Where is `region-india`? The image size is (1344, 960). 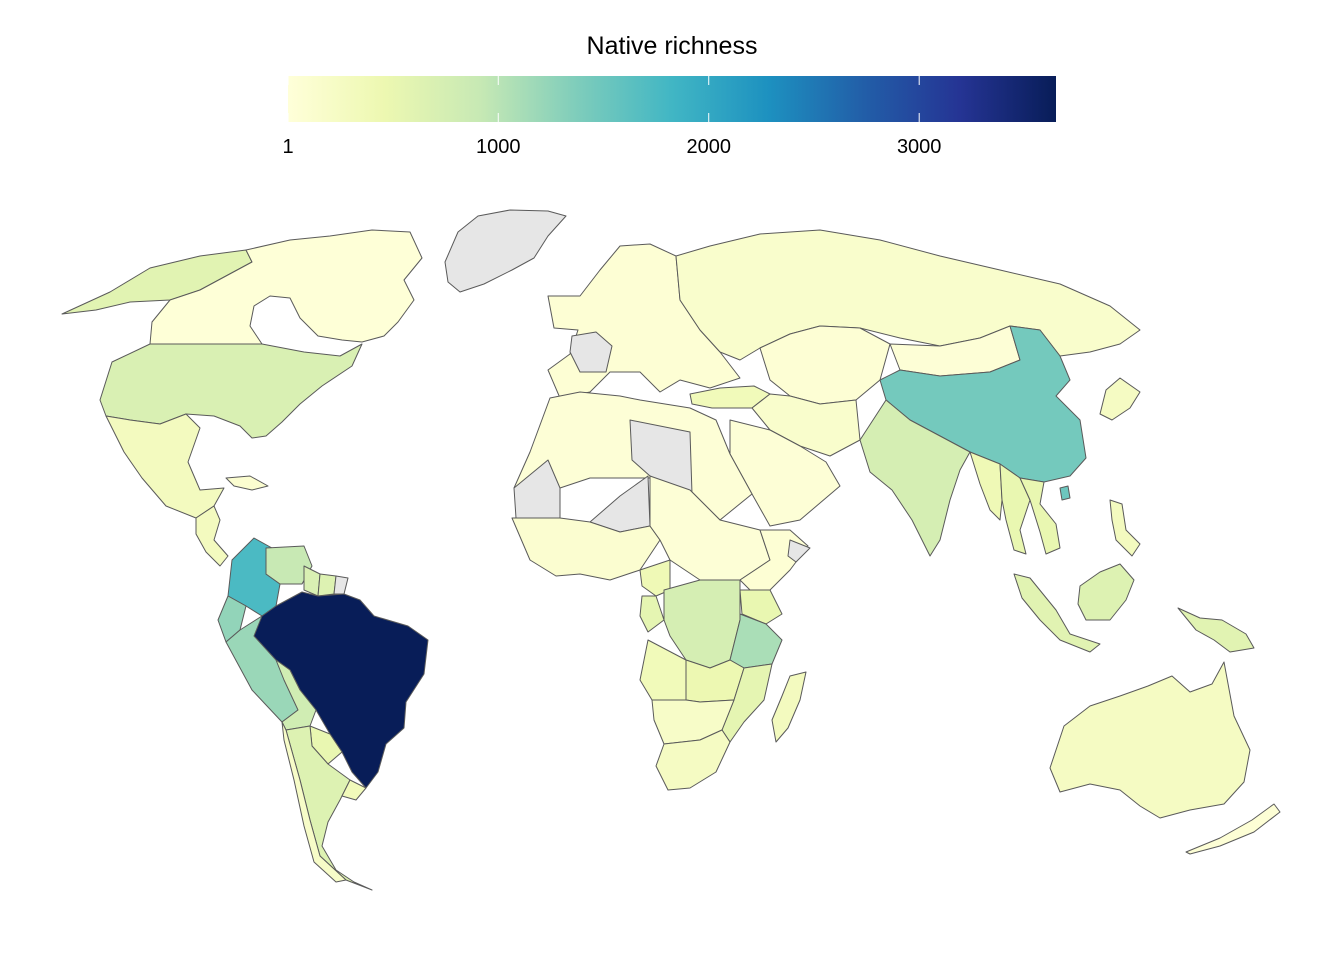 region-india is located at coordinates (915, 478).